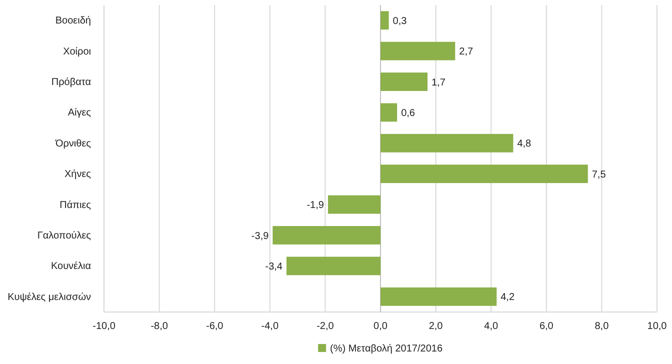 This screenshot has height=364, width=672. What do you see at coordinates (381, 326) in the screenshot?
I see `x-tick-label: 0,0` at bounding box center [381, 326].